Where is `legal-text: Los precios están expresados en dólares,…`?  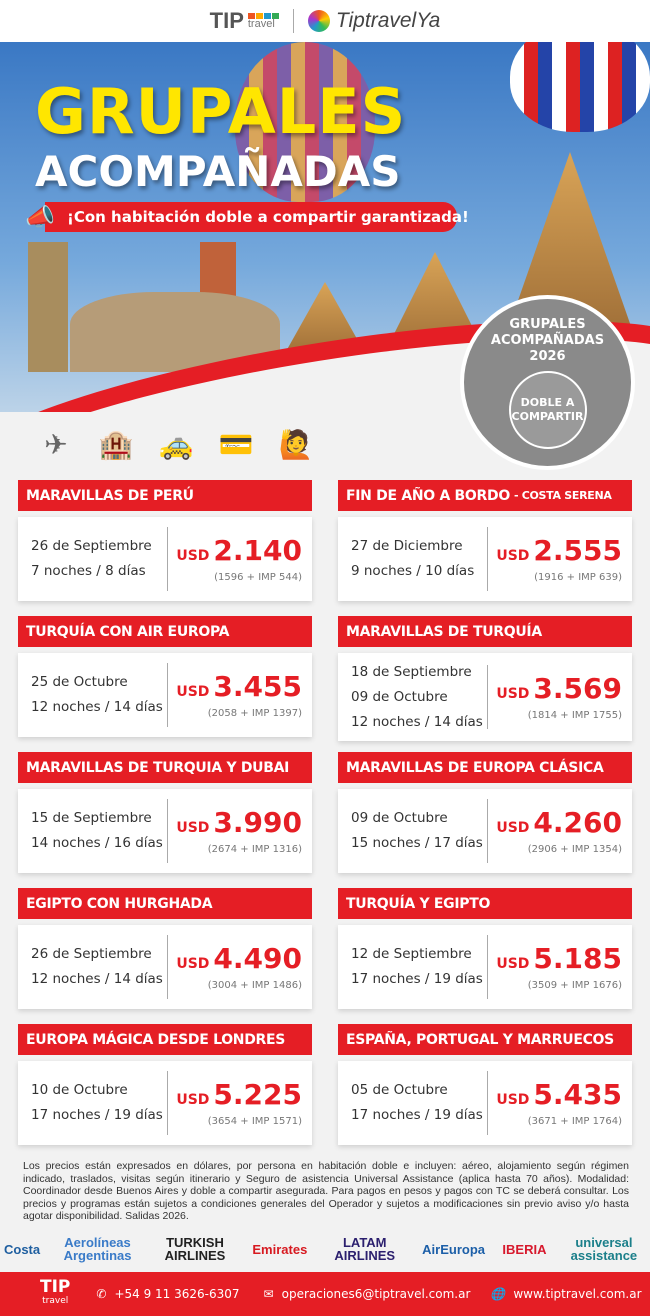
legal-text: Los precios están expresados en dólares,… is located at coordinates (326, 1191).